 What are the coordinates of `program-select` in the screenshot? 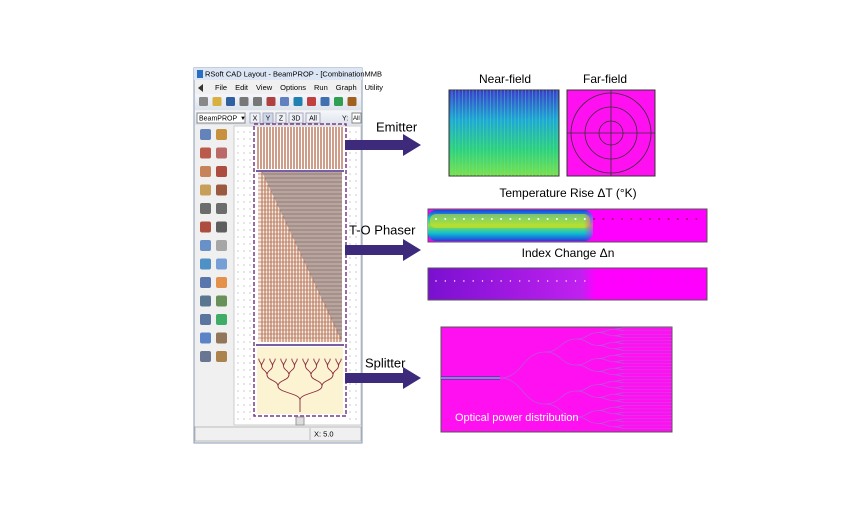 It's located at (221, 118).